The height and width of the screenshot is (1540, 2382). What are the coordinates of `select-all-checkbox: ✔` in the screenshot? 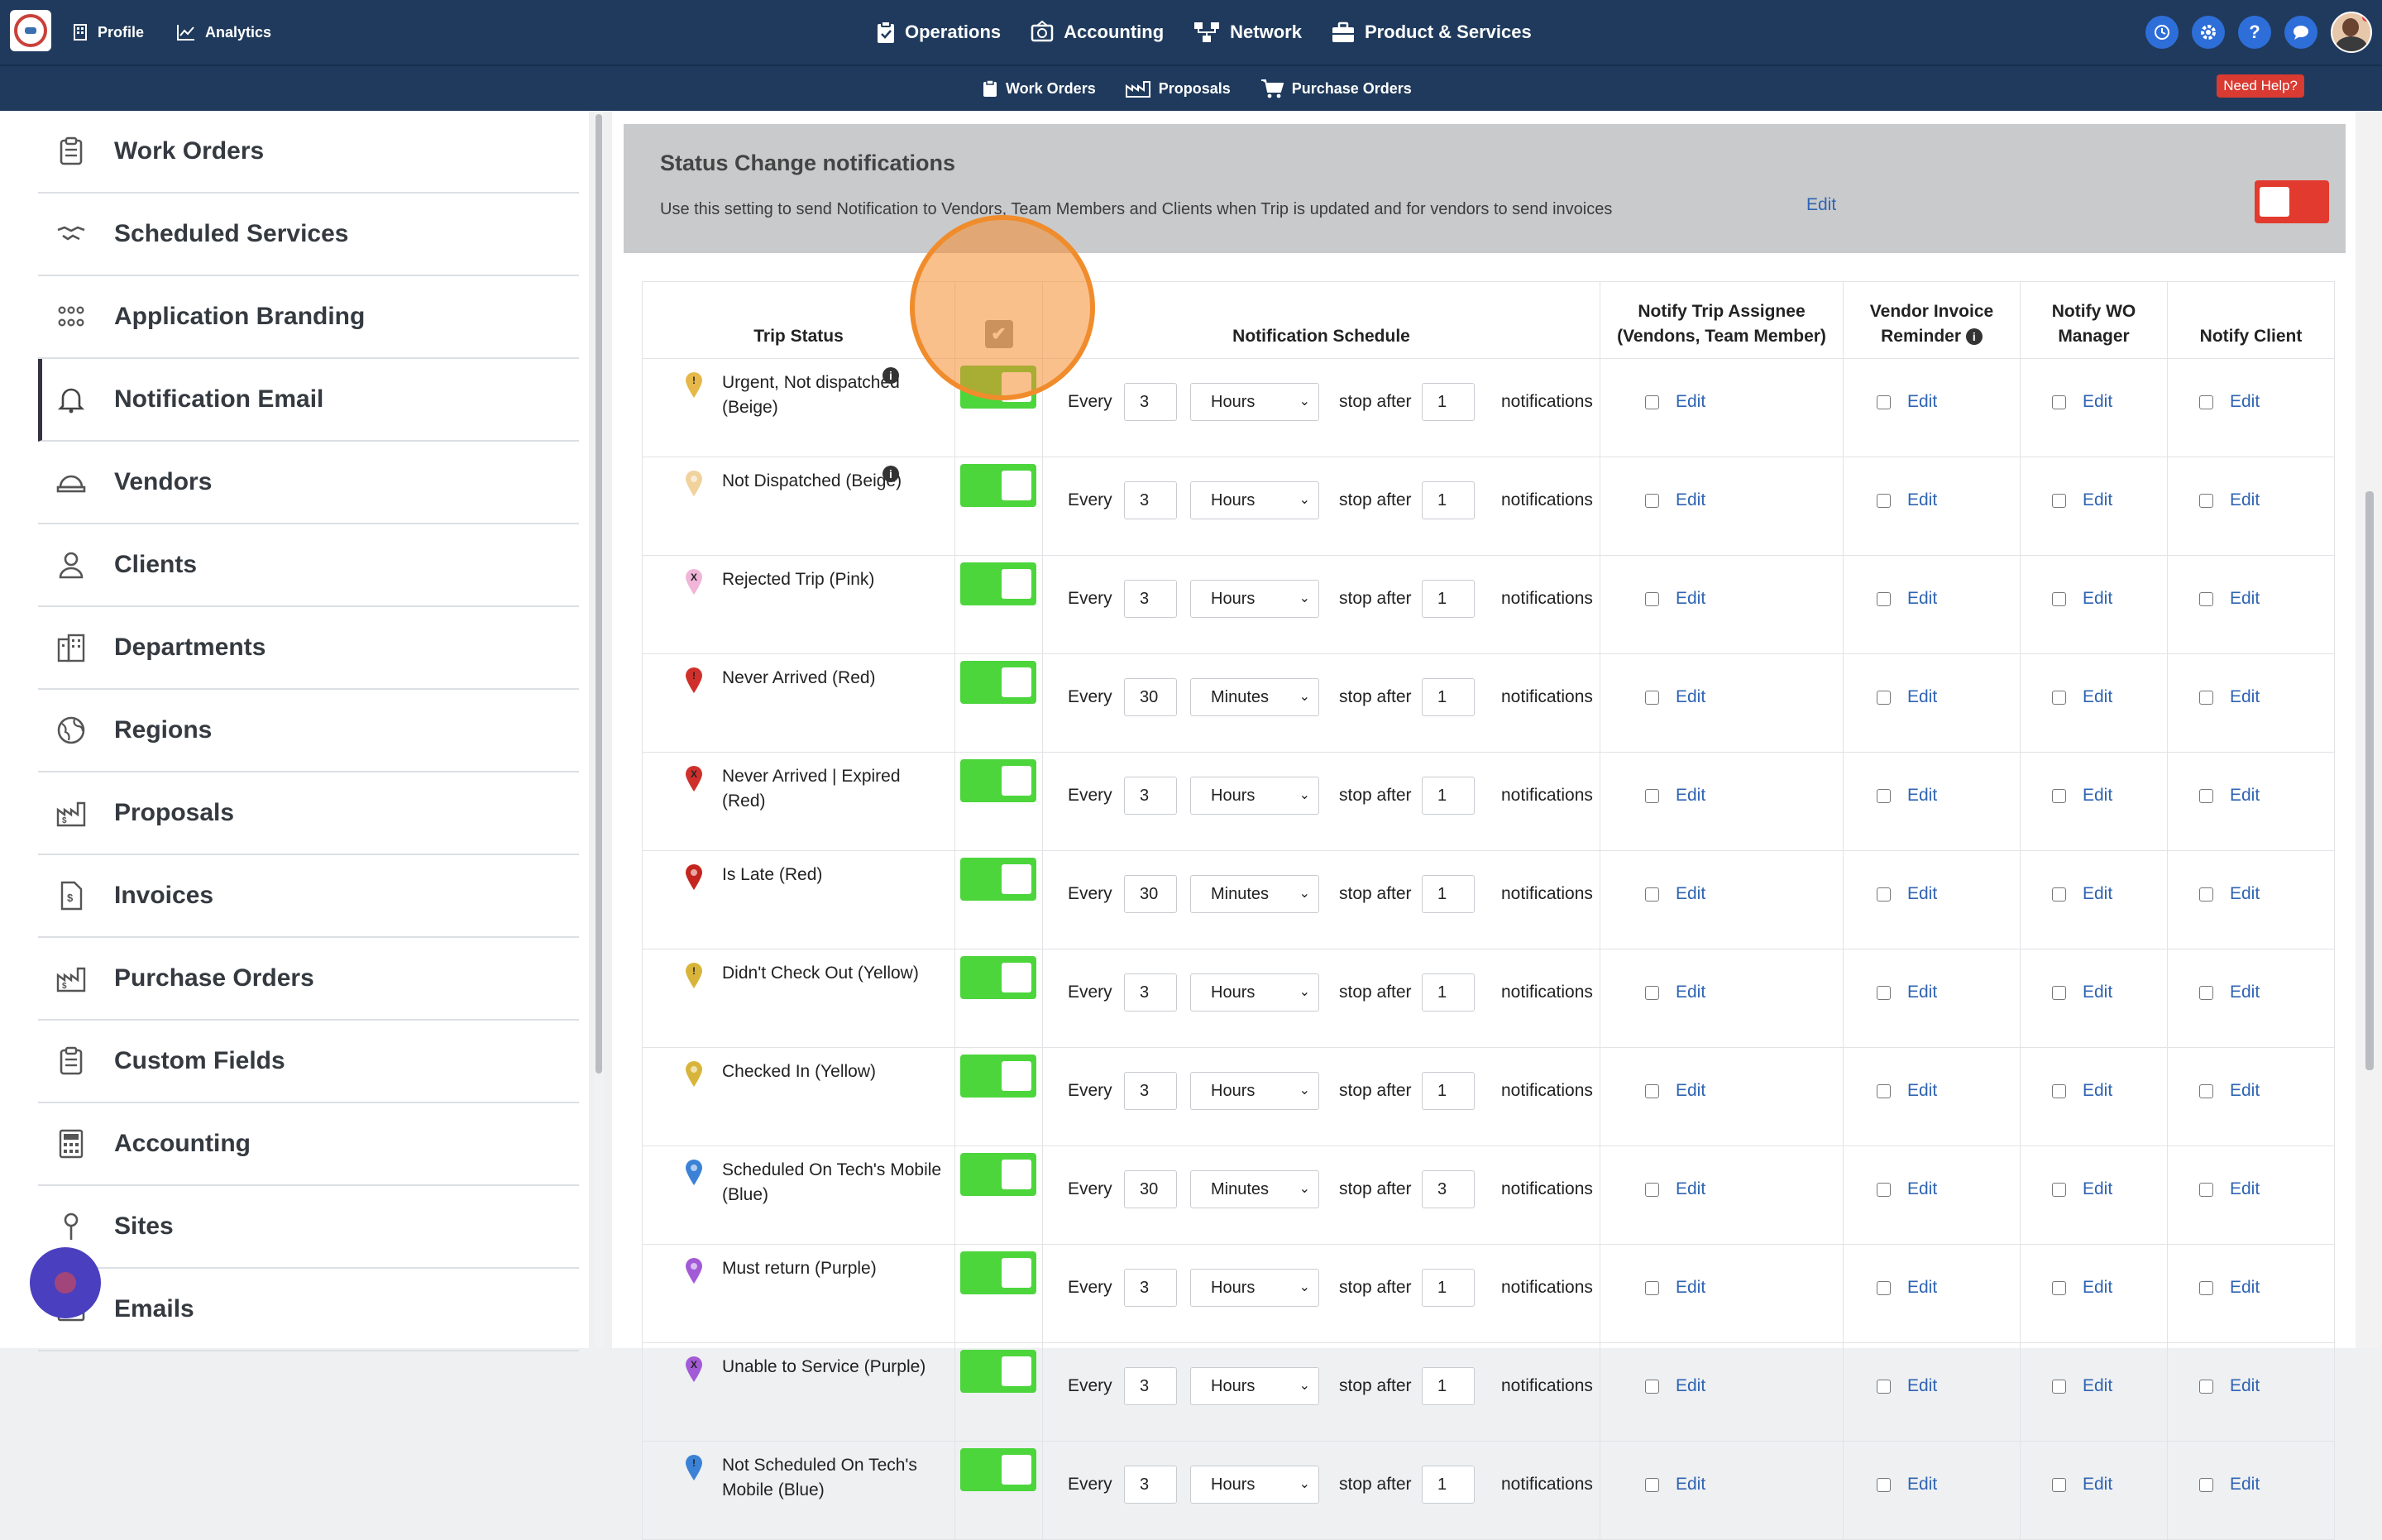 It's located at (998, 334).